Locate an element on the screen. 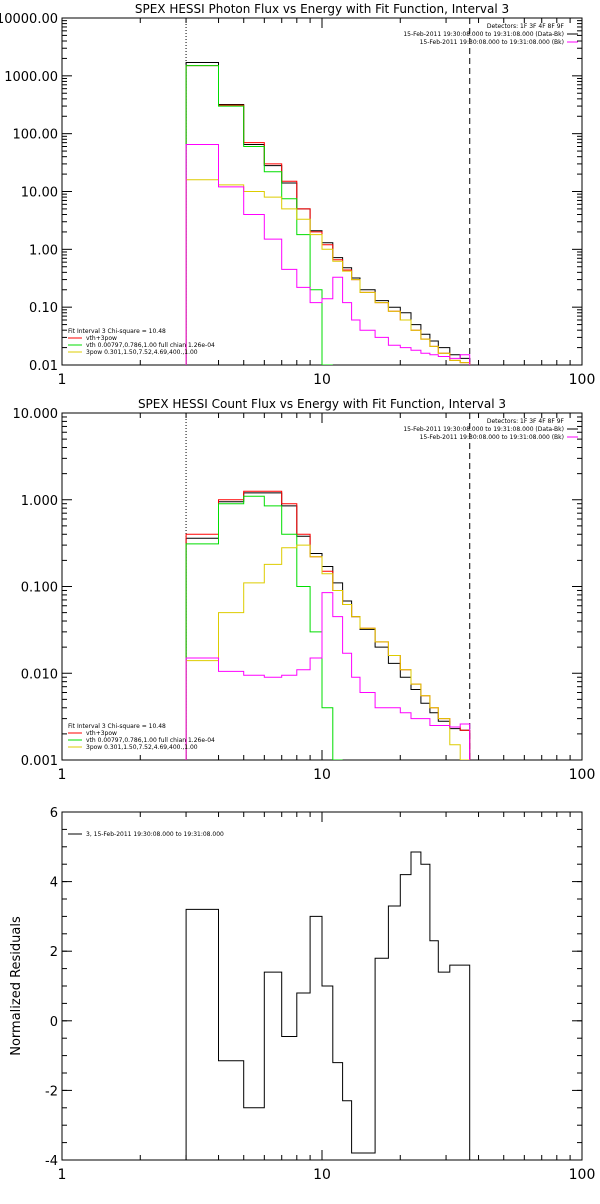  y-axis-title: Normalized Residuals is located at coordinates (16, 986).